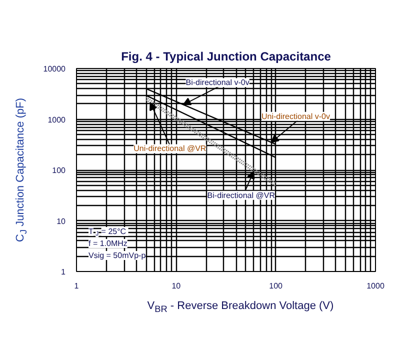  What do you see at coordinates (241, 195) in the screenshot?
I see `annotation: Bi-directional @VR` at bounding box center [241, 195].